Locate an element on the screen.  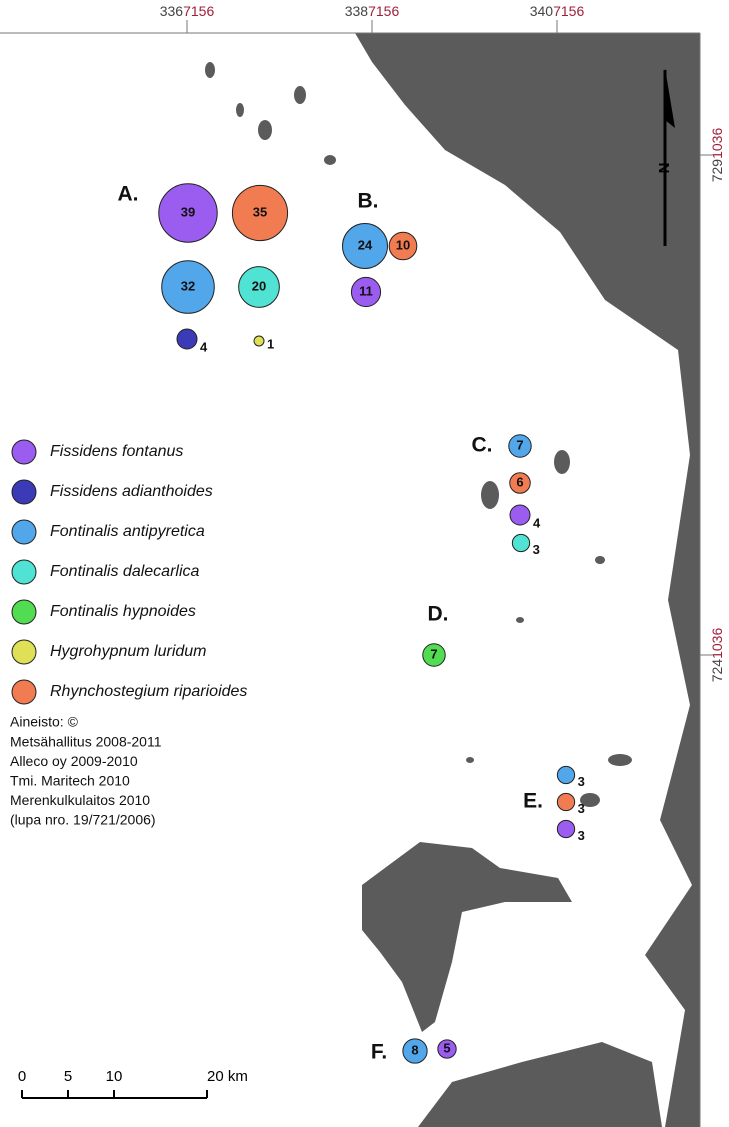
grid-major: 729 is located at coordinates (717, 171).